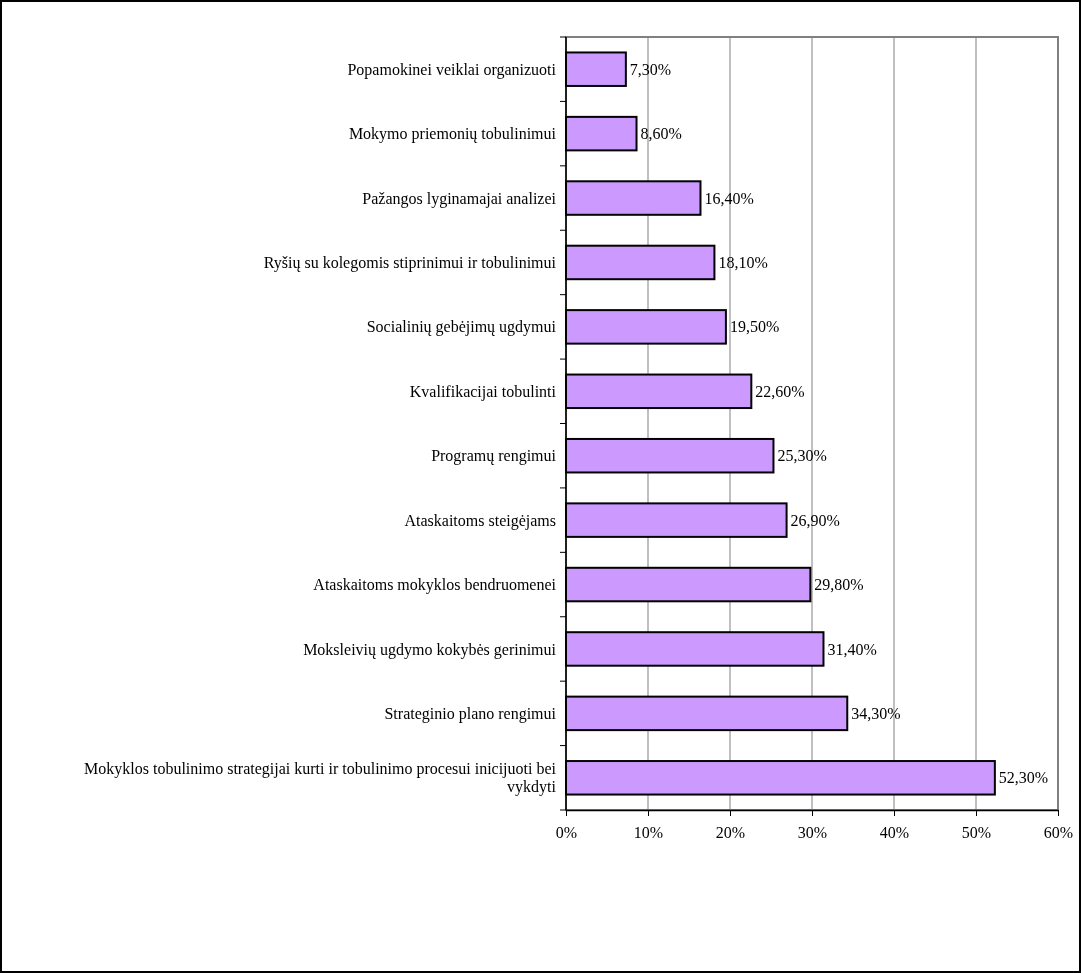  What do you see at coordinates (730, 833) in the screenshot?
I see `x-tick-label: 20%` at bounding box center [730, 833].